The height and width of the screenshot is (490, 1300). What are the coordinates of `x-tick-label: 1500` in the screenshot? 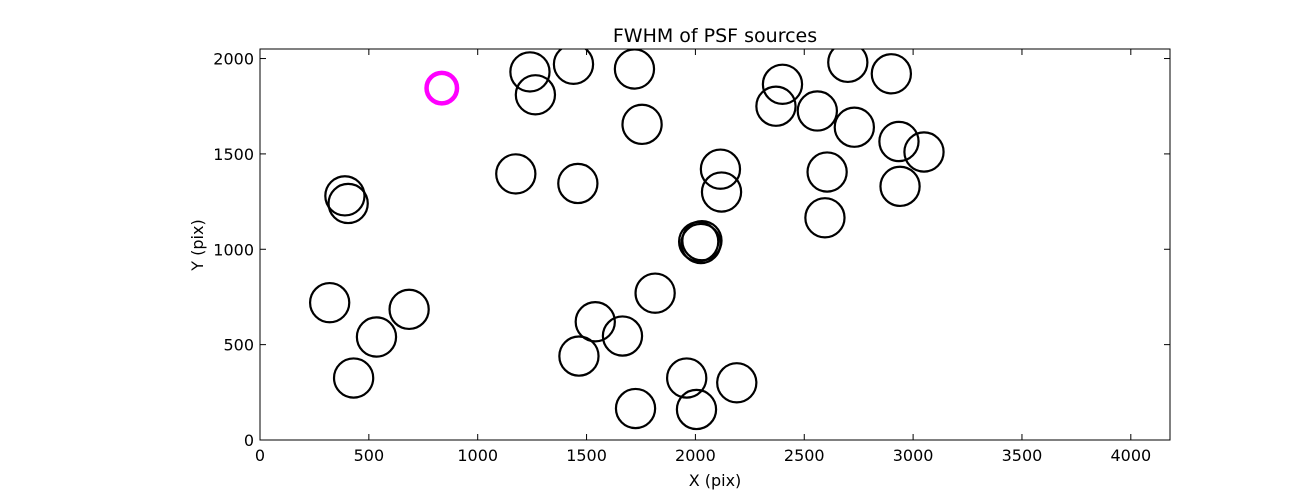 It's located at (586, 455).